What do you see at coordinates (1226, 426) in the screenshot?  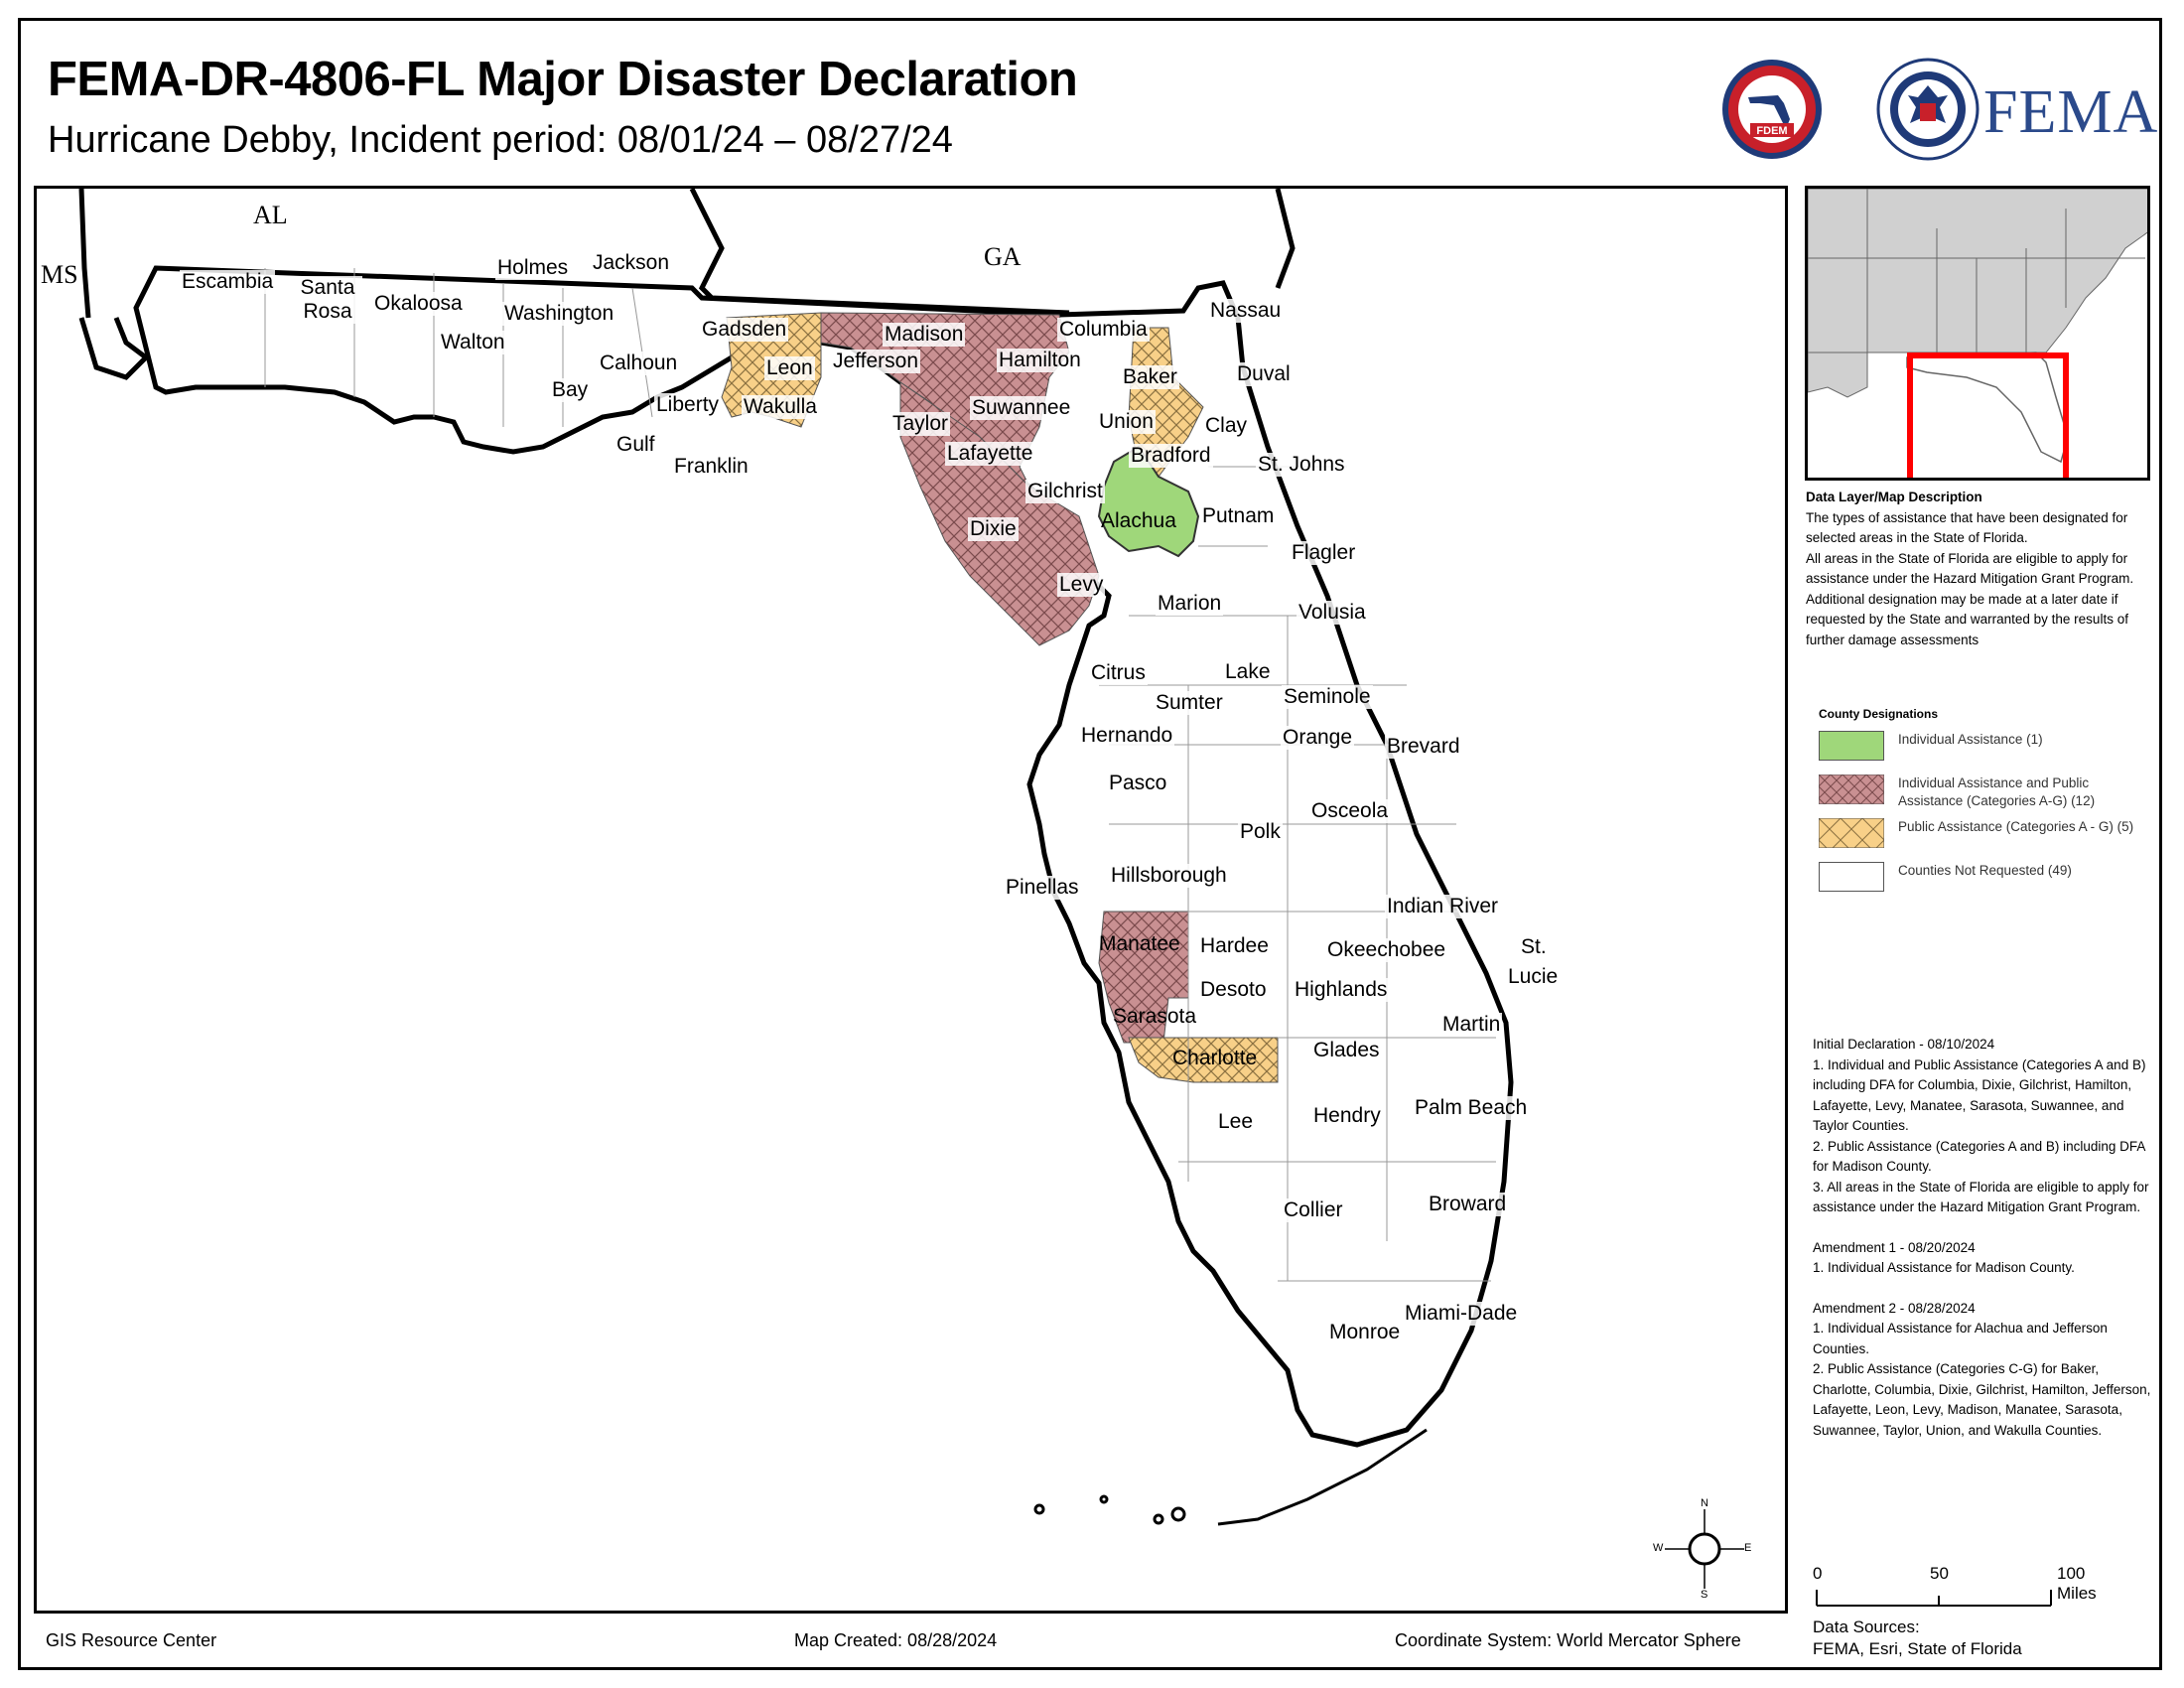 I see `county-label-clay: Clay` at bounding box center [1226, 426].